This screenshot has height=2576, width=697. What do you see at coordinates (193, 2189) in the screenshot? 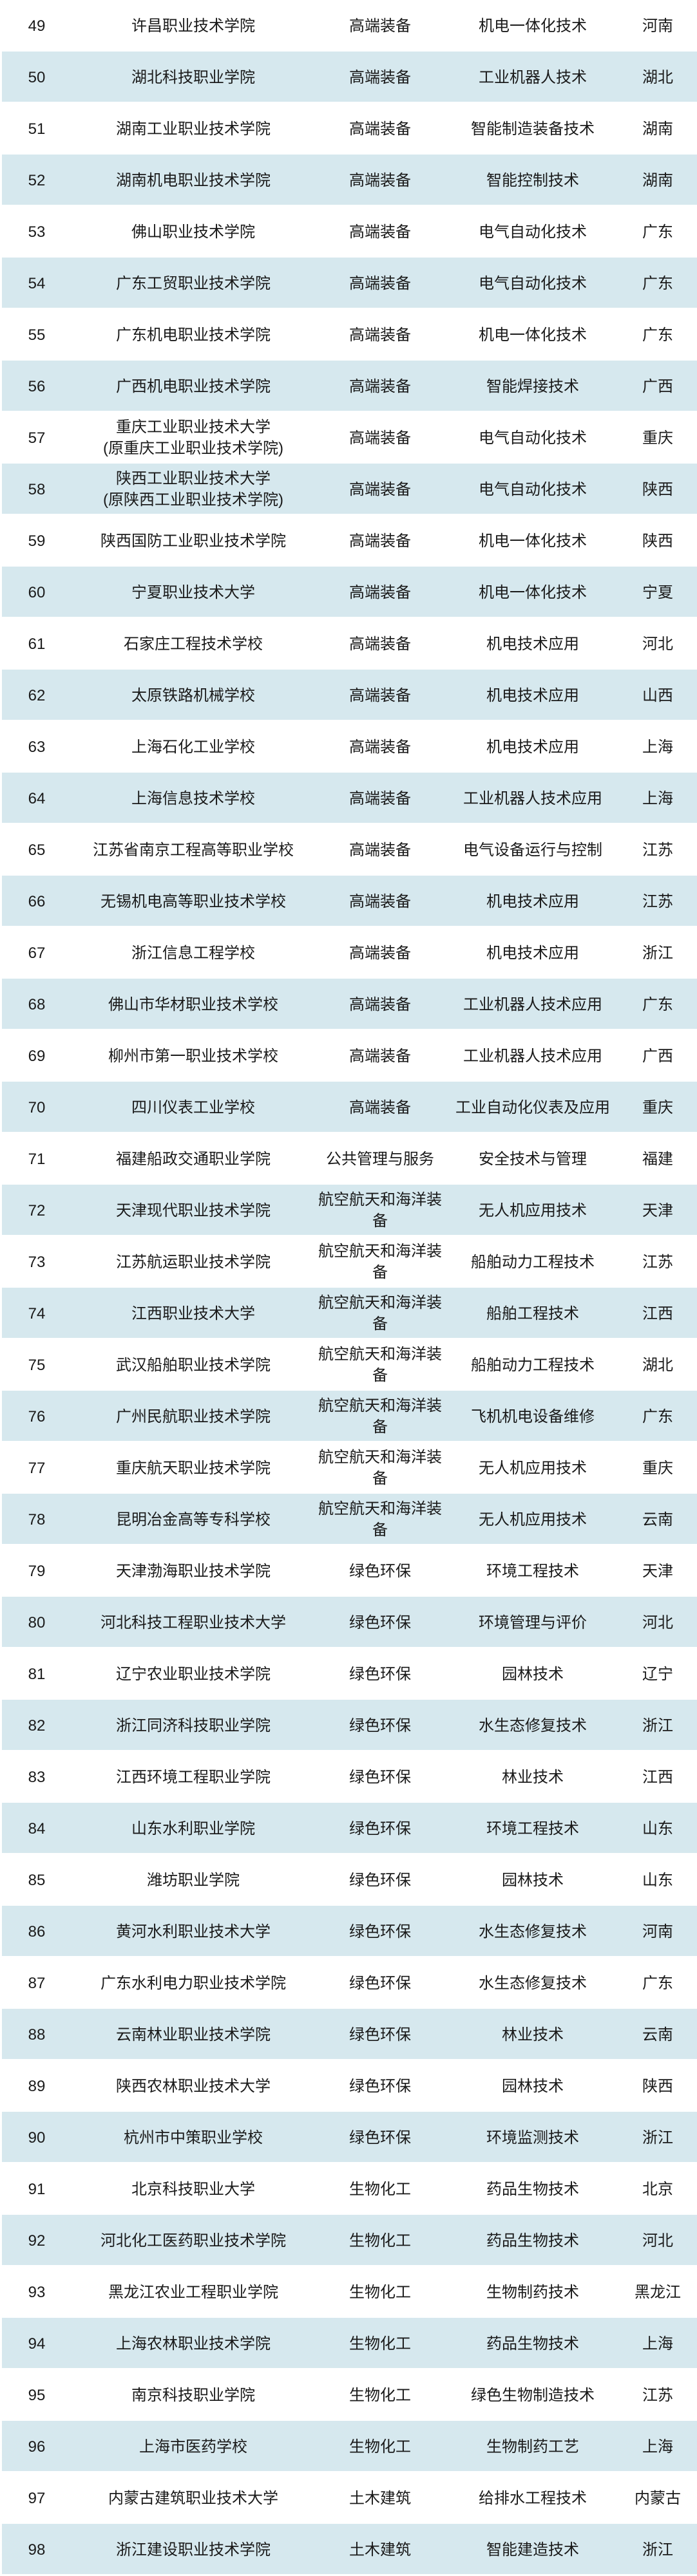
I see `school-cell: 北京科技职业大学` at bounding box center [193, 2189].